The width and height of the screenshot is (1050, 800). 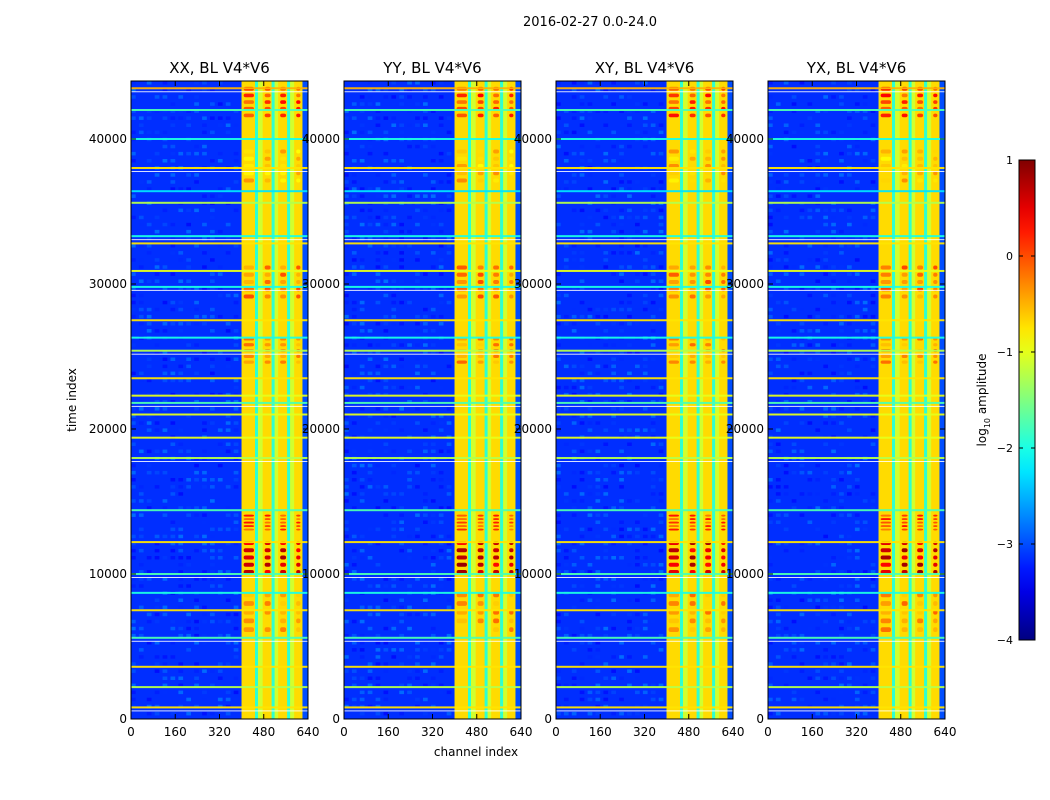 What do you see at coordinates (590, 22) in the screenshot?
I see `figure-suptitle: 2016-02-27 0.0-24.0` at bounding box center [590, 22].